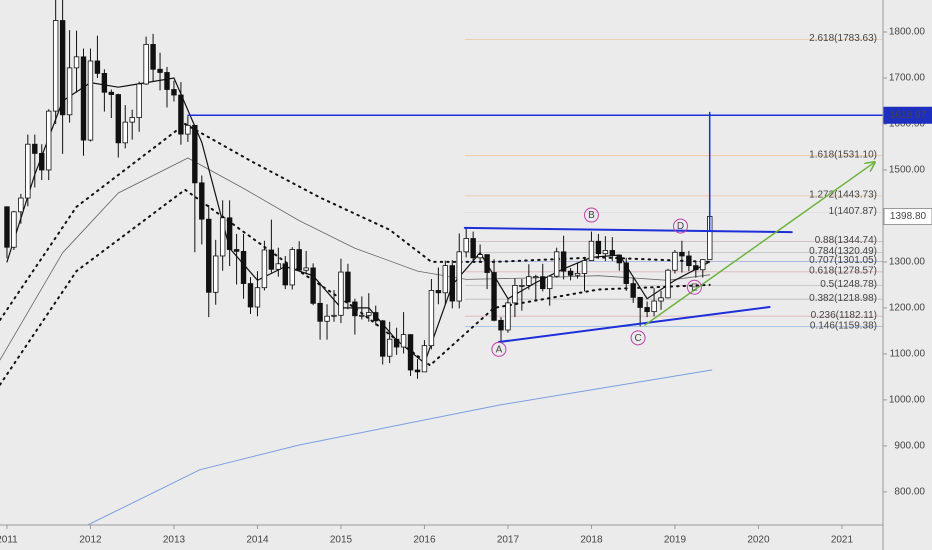  Describe the element at coordinates (843, 270) in the screenshot. I see `fib-label: 0.618(1278.57)` at that location.